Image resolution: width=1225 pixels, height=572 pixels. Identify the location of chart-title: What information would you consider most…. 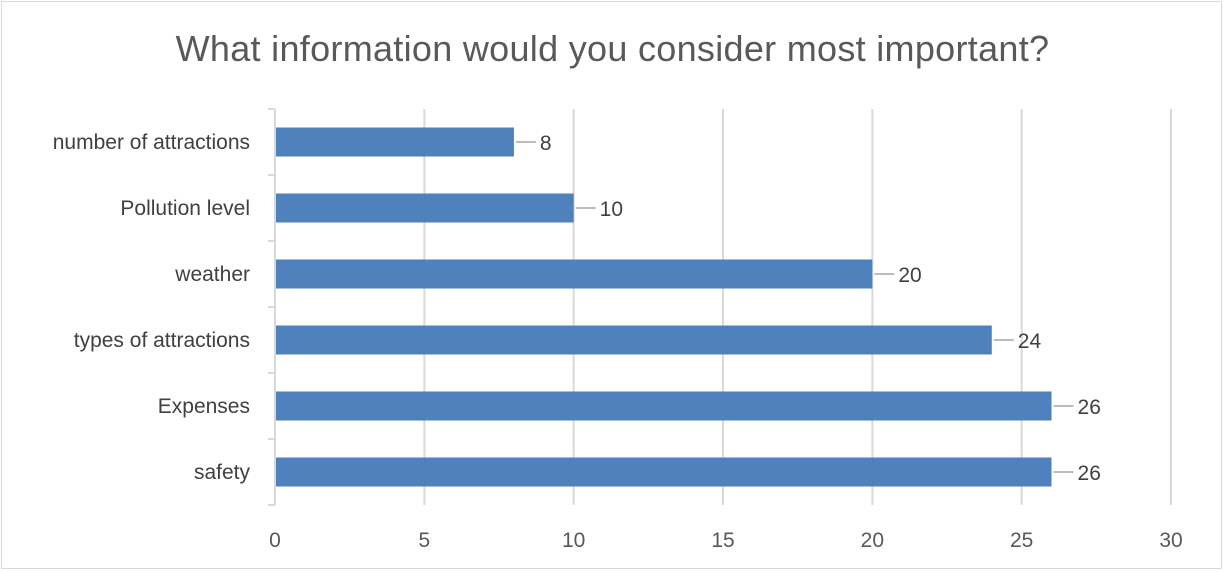
(612, 48).